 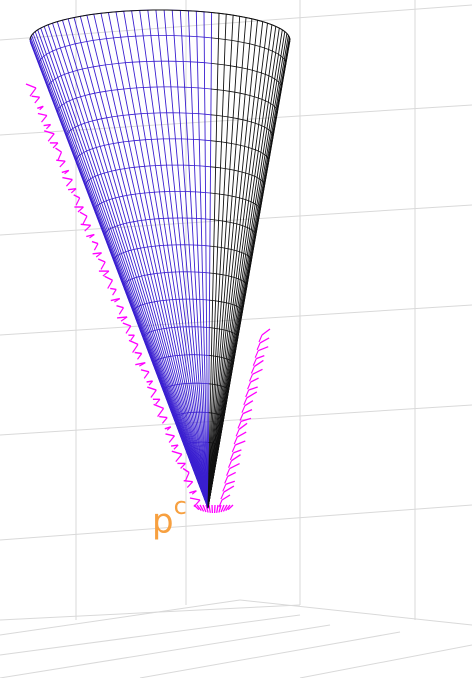 I want to click on point-label: pc, so click(x=169, y=519).